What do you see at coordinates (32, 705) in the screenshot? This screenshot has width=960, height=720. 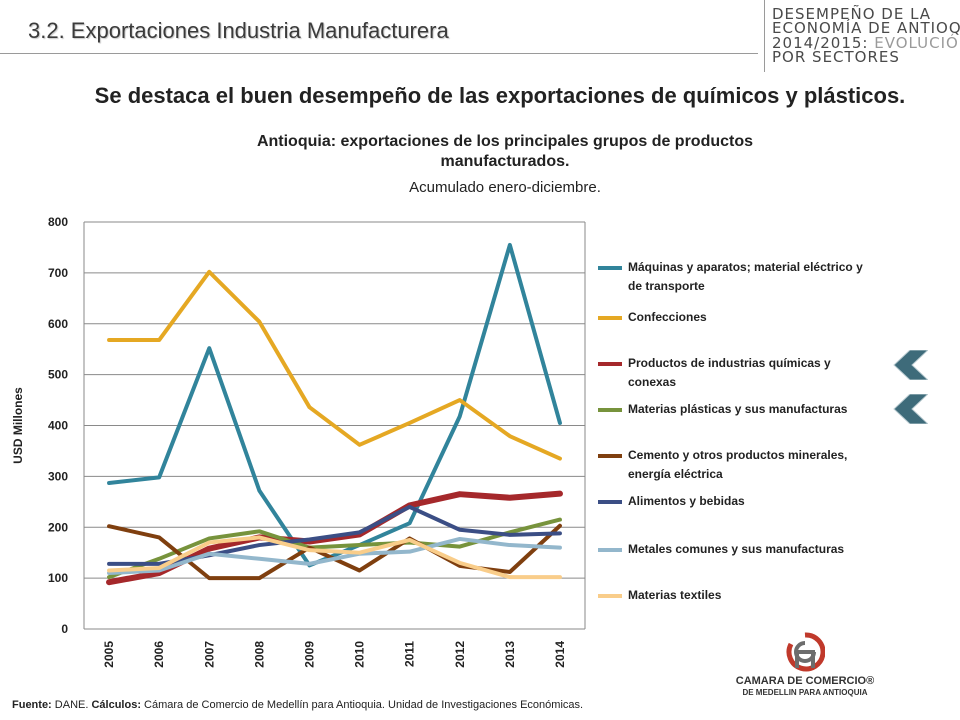 I see `footer-source-label: Fuente:` at bounding box center [32, 705].